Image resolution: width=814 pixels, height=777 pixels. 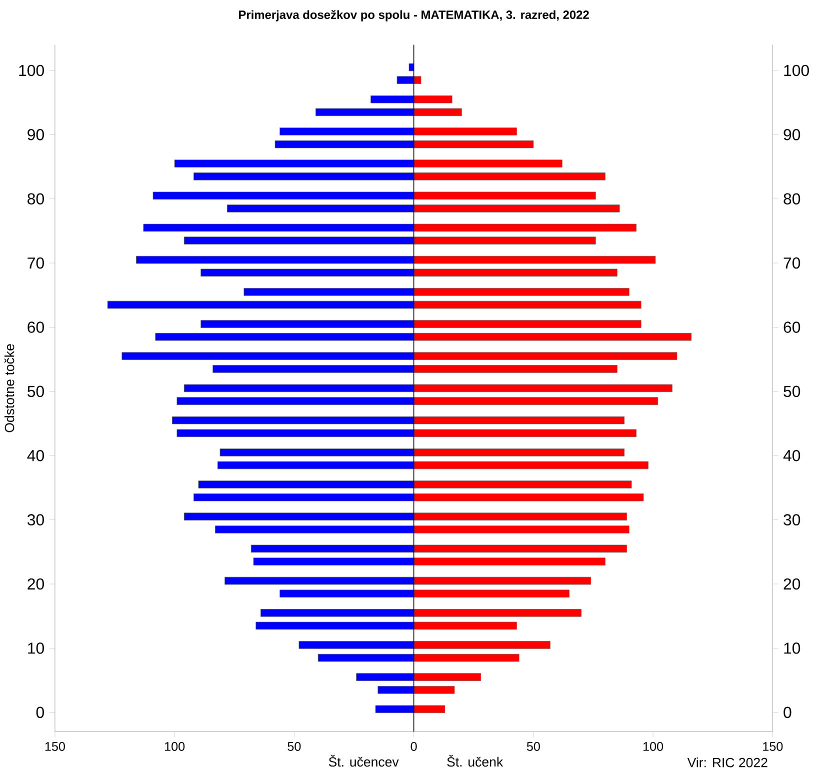 I want to click on bar, so click(x=411, y=67).